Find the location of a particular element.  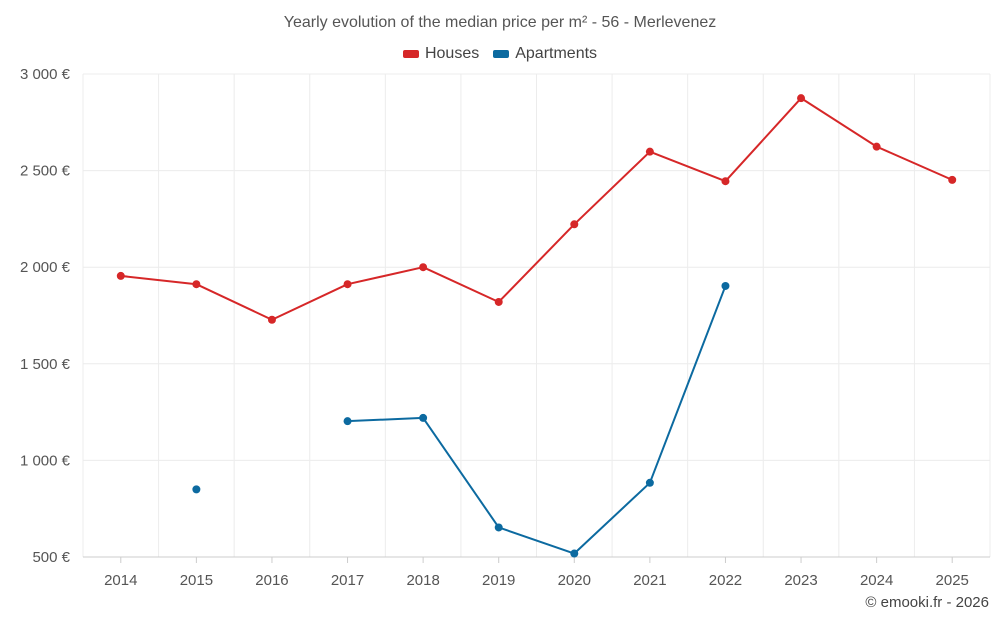

legend-label-apartments: Apartments is located at coordinates (556, 53).